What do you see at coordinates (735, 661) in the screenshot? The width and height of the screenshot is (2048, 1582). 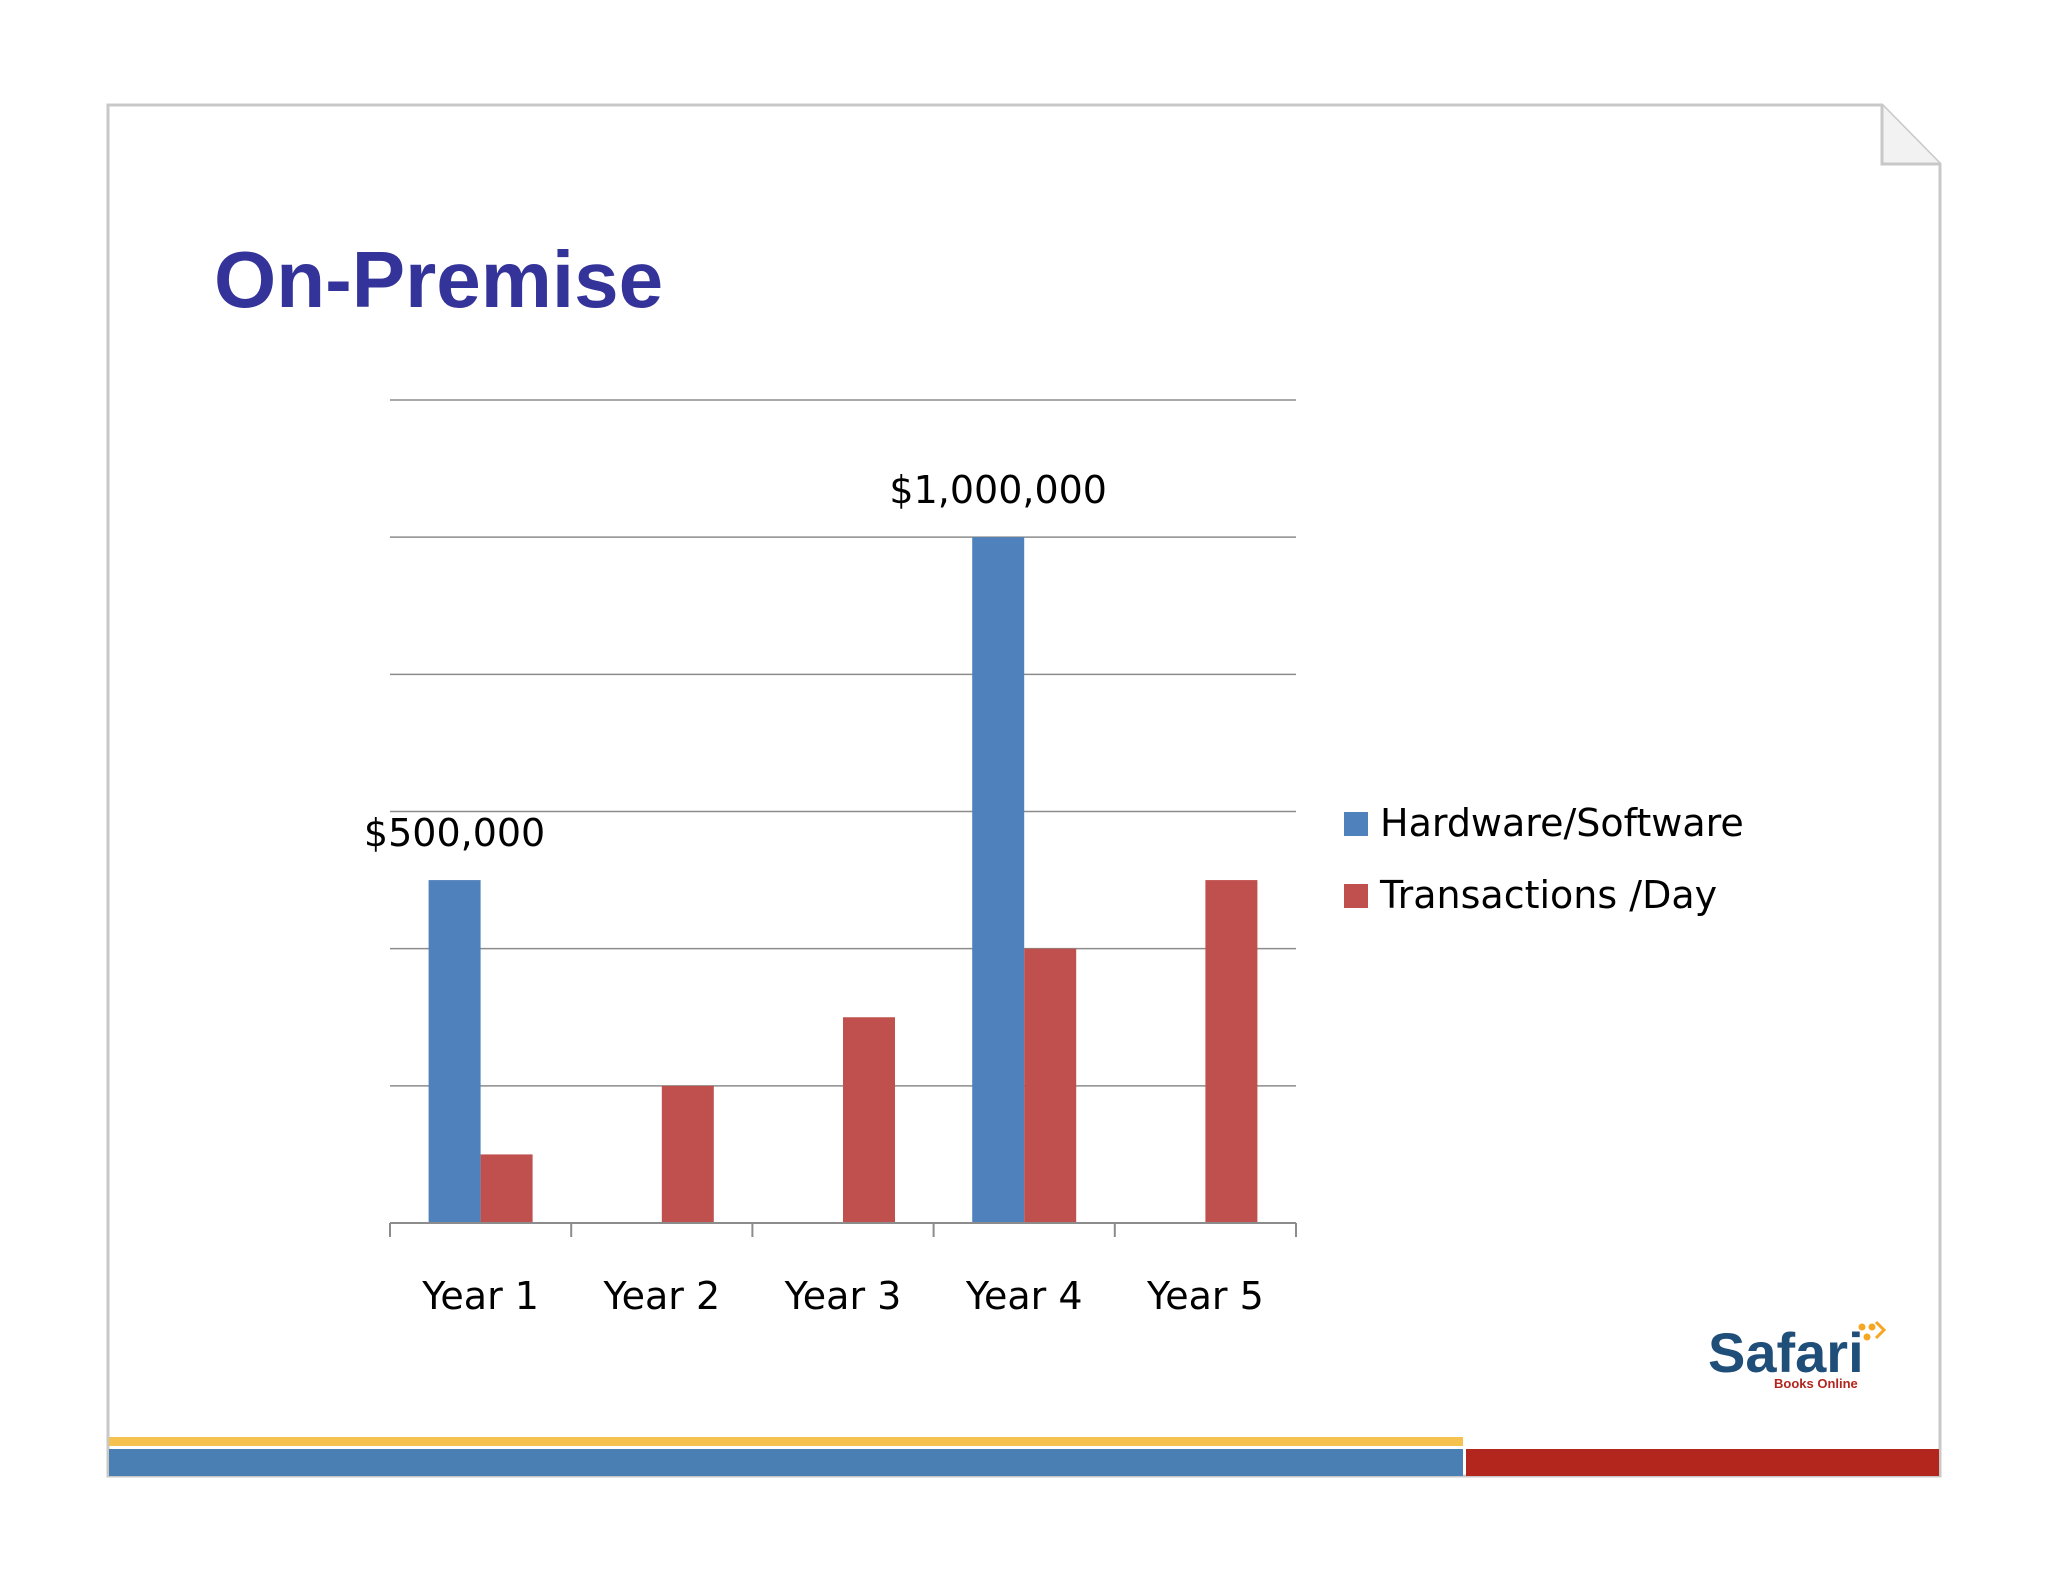 I see `data-labels: $500,000 $1,000,000` at bounding box center [735, 661].